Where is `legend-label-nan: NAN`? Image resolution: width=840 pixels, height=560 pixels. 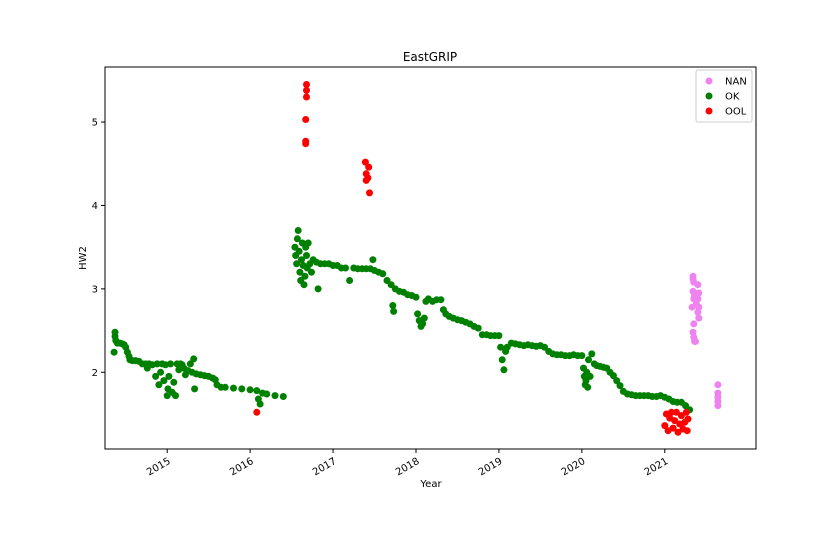 legend-label-nan: NAN is located at coordinates (736, 82).